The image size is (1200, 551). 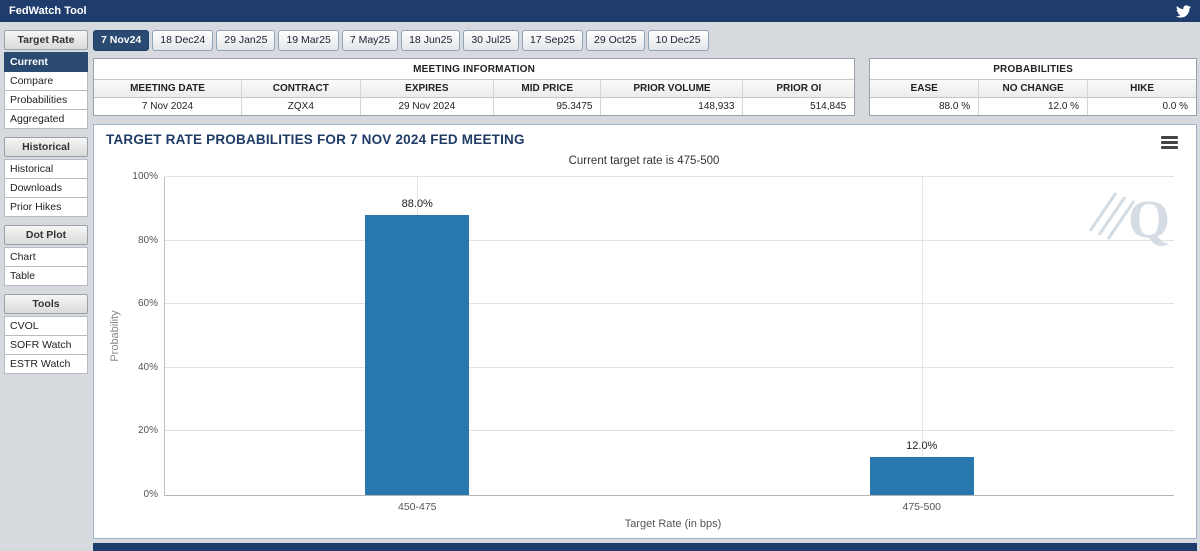 I want to click on meeting-value-mid-price: 95.3475, so click(x=548, y=106).